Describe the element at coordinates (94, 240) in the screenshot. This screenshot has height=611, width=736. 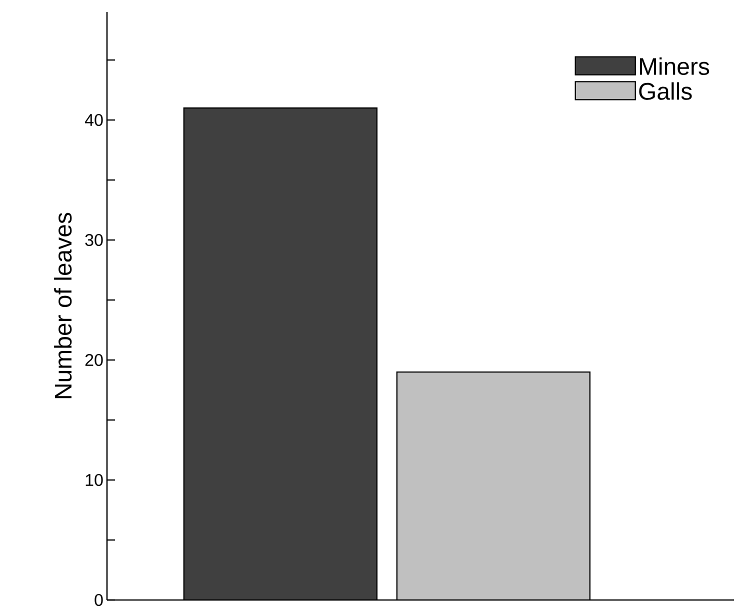
I see `y-tick-label: 30` at that location.